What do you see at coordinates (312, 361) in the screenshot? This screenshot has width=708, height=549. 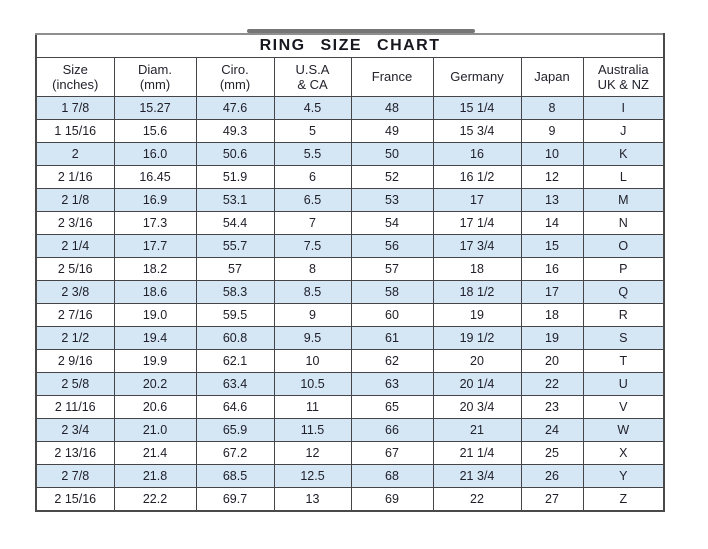 I see `table-cell: 10` at bounding box center [312, 361].